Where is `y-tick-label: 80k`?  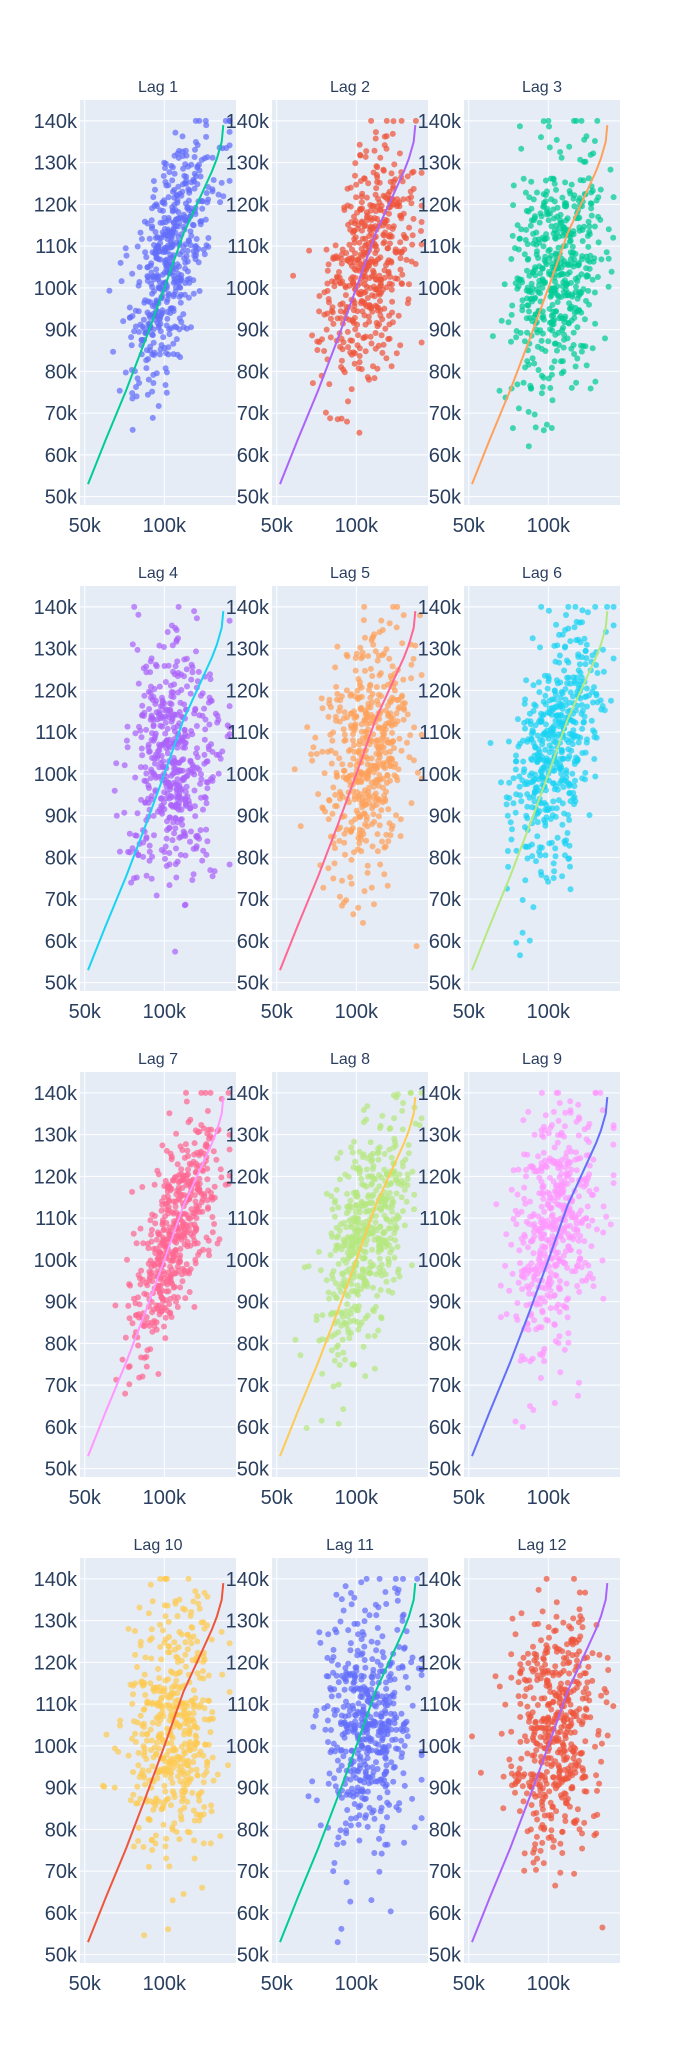
y-tick-label: 80k is located at coordinates (61, 1344).